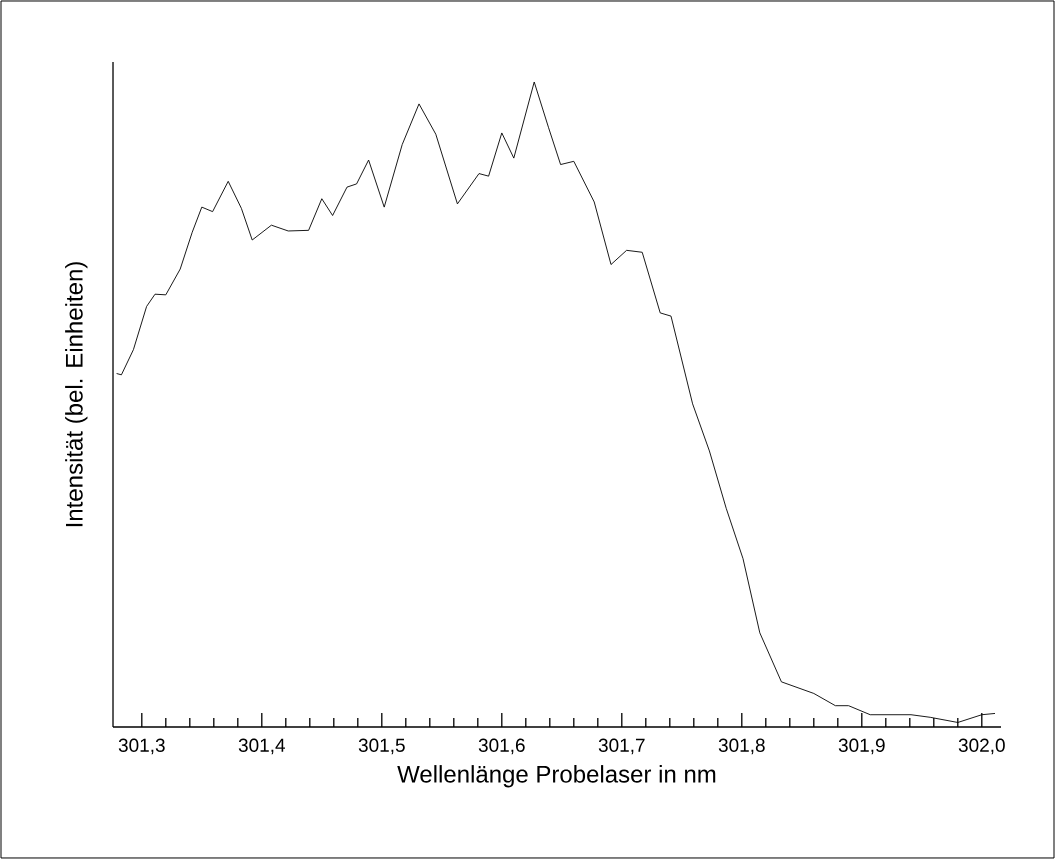 The height and width of the screenshot is (859, 1055). What do you see at coordinates (141, 746) in the screenshot?
I see `x-tick-label: 301,3` at bounding box center [141, 746].